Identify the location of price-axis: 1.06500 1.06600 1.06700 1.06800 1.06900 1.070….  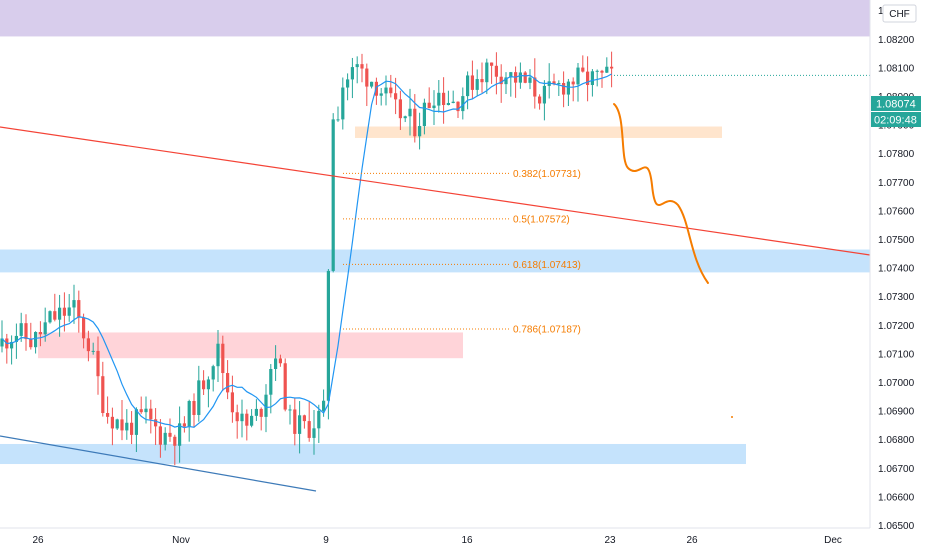
(896, 266).